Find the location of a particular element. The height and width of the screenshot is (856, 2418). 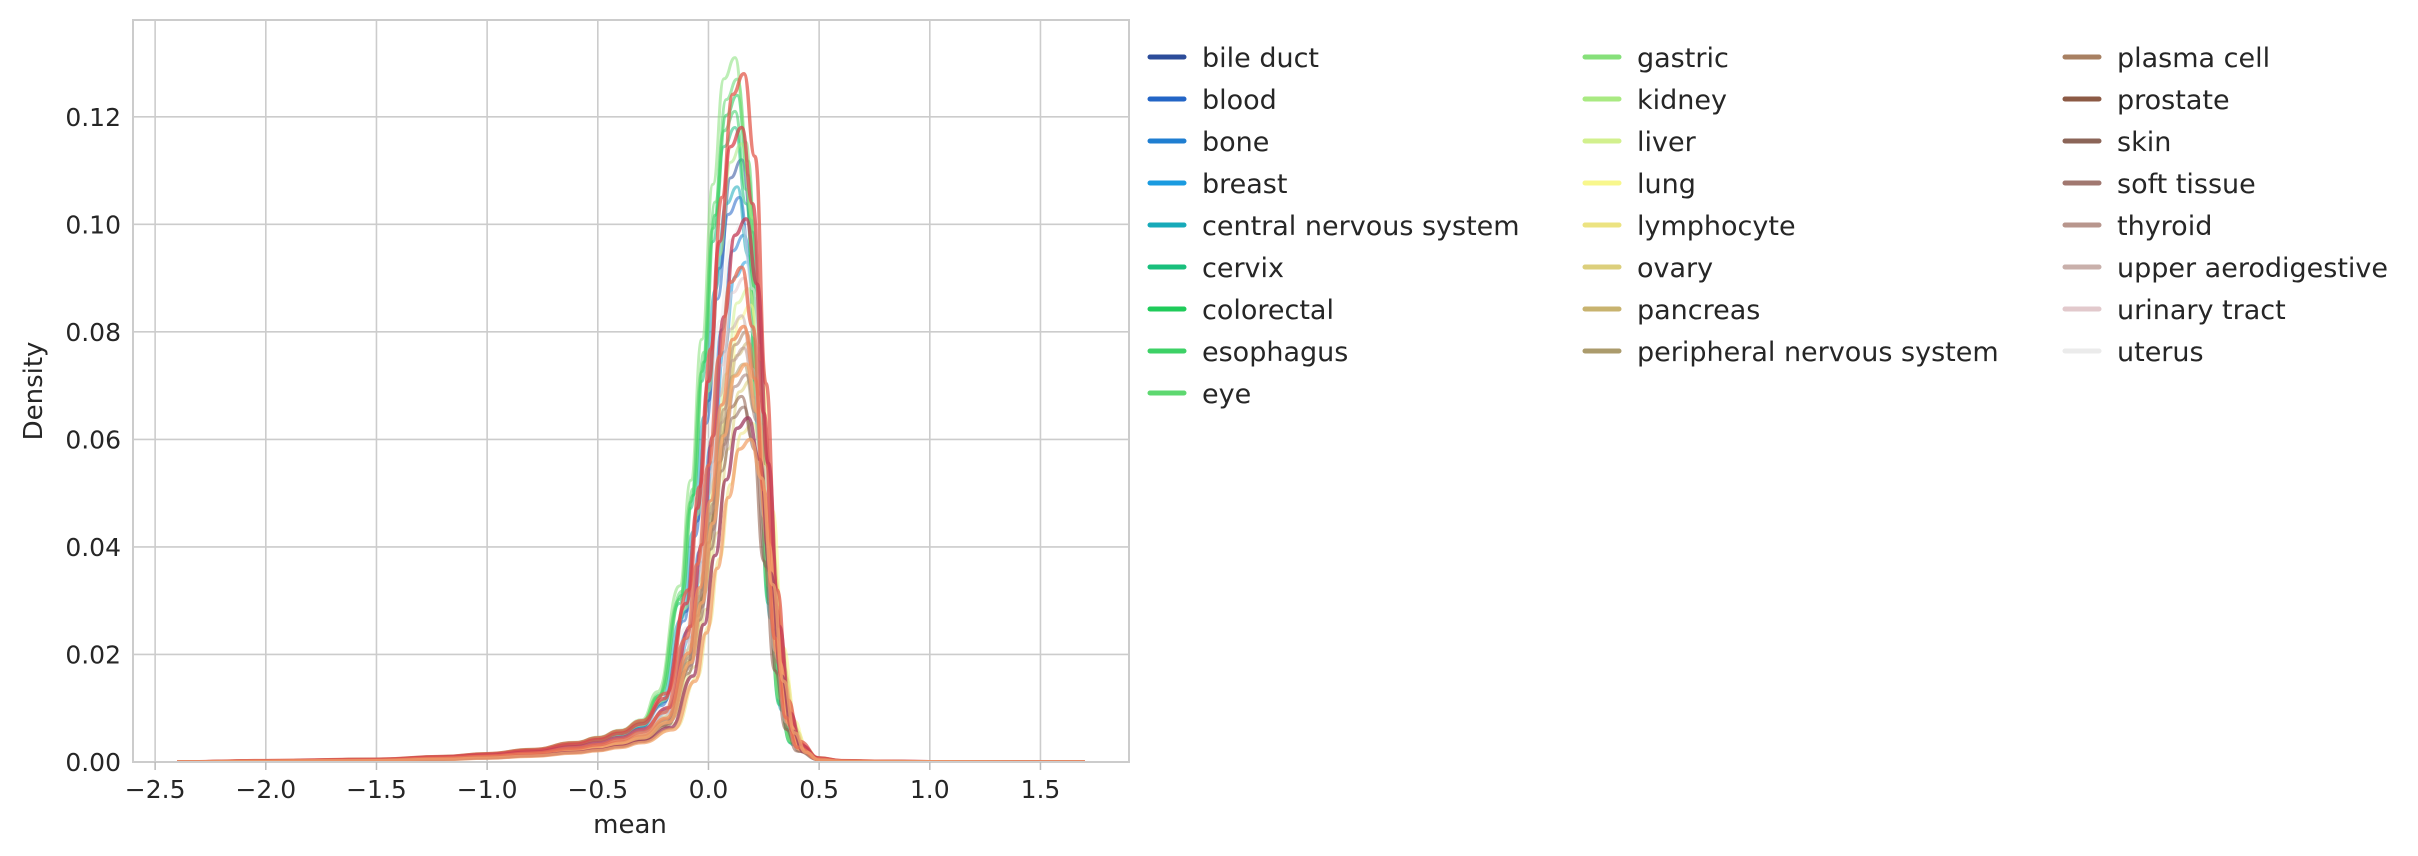

legend-label: pancreas is located at coordinates (1698, 310).